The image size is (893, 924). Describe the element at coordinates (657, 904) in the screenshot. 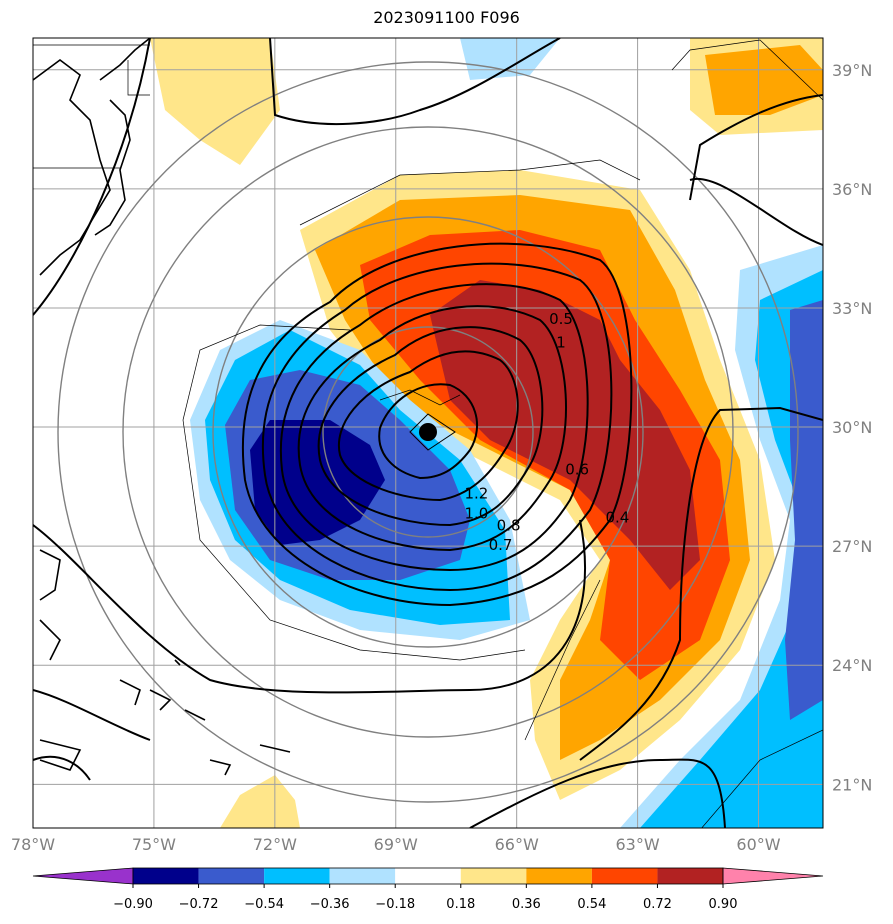

I see `colorbar-tick-label: 0.72` at that location.